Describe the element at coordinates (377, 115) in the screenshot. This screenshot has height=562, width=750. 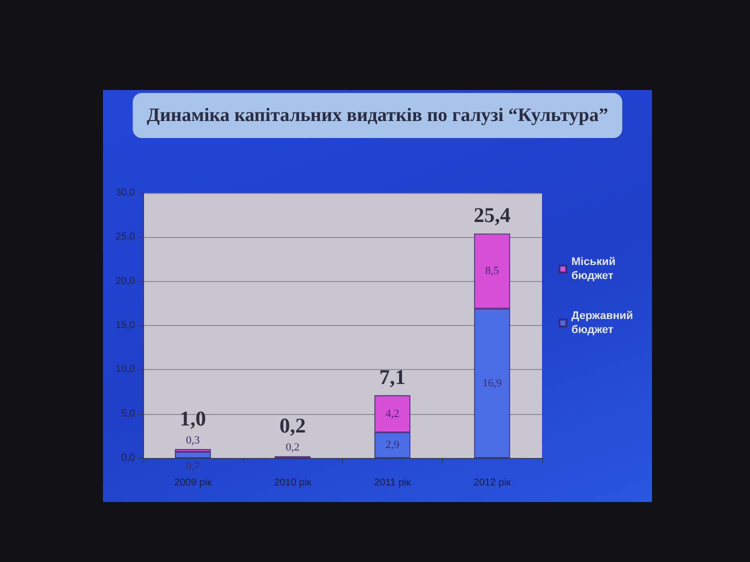
I see `chart-title: Динаміка капітальних видатків по галузі “Культура”` at that location.